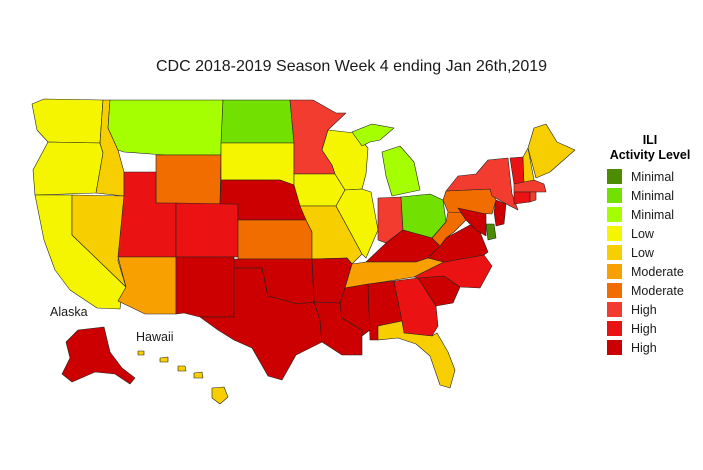 This screenshot has width=703, height=470. What do you see at coordinates (533, 197) in the screenshot?
I see `state-RI` at bounding box center [533, 197].